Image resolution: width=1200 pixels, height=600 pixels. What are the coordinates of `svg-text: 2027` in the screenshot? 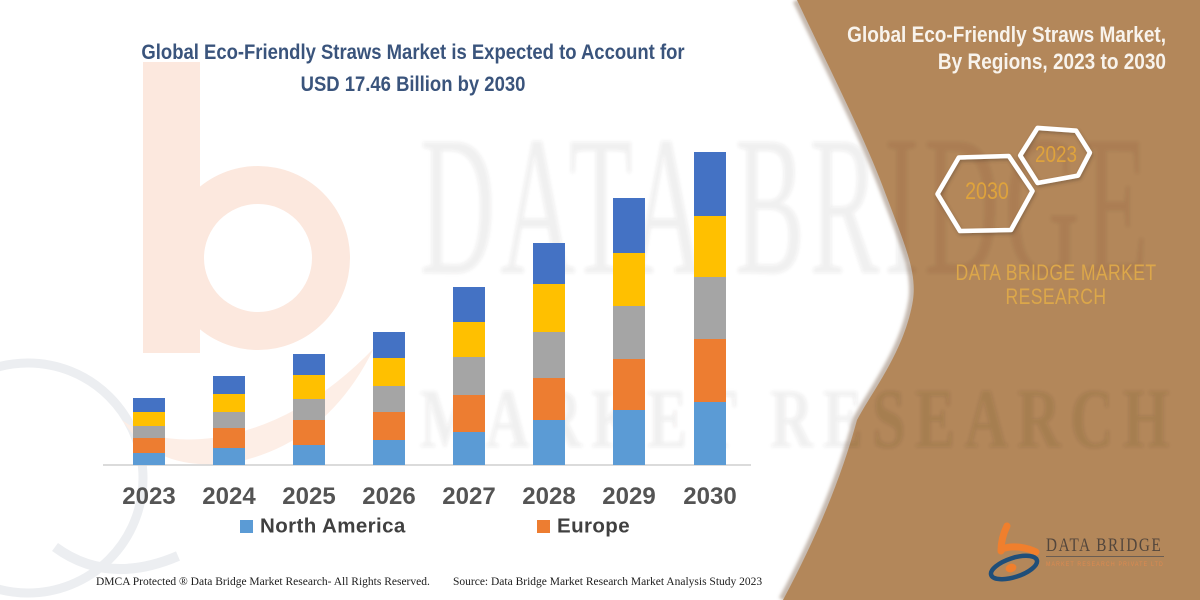 It's located at (468, 496).